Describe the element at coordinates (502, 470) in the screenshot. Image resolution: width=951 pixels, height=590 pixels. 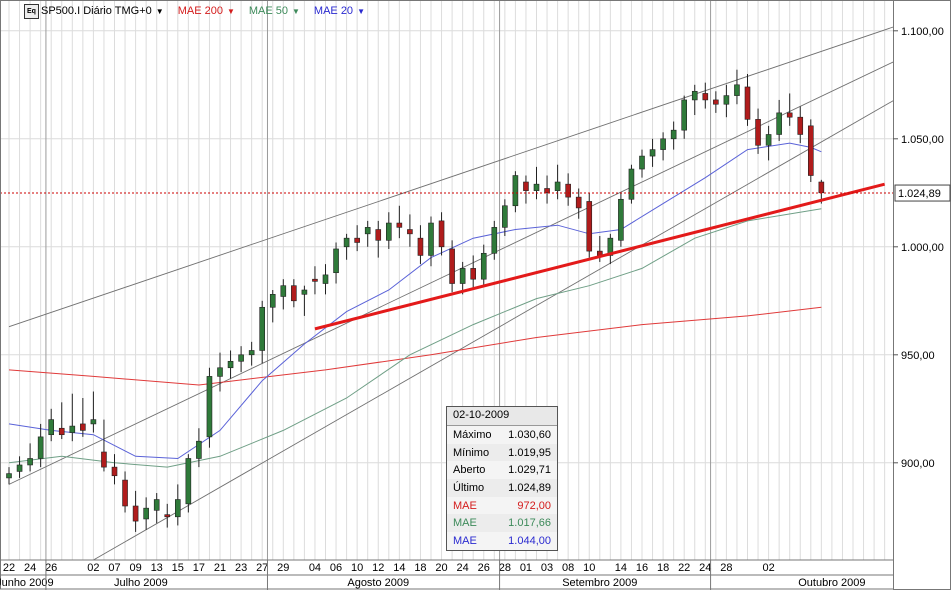
I see `info-row: Aberto 1.029,71` at that location.